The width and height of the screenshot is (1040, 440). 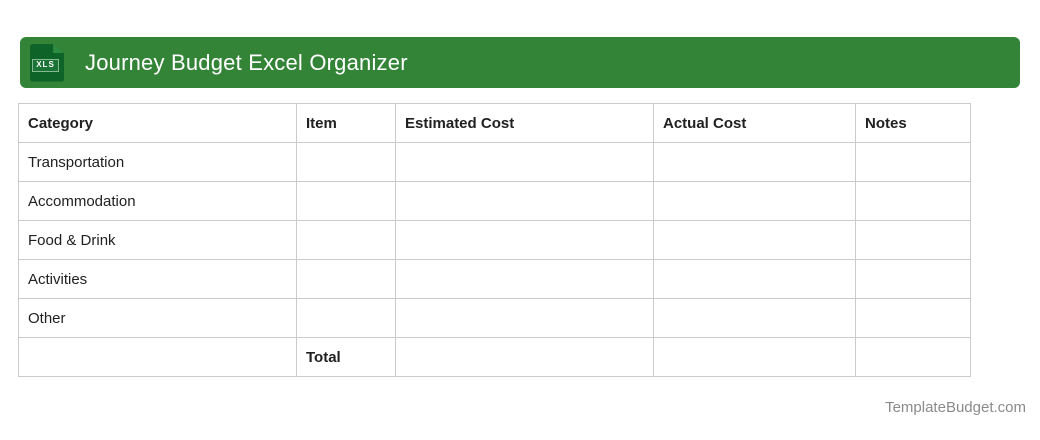 What do you see at coordinates (157, 201) in the screenshot?
I see `category-cell: Accommodation` at bounding box center [157, 201].